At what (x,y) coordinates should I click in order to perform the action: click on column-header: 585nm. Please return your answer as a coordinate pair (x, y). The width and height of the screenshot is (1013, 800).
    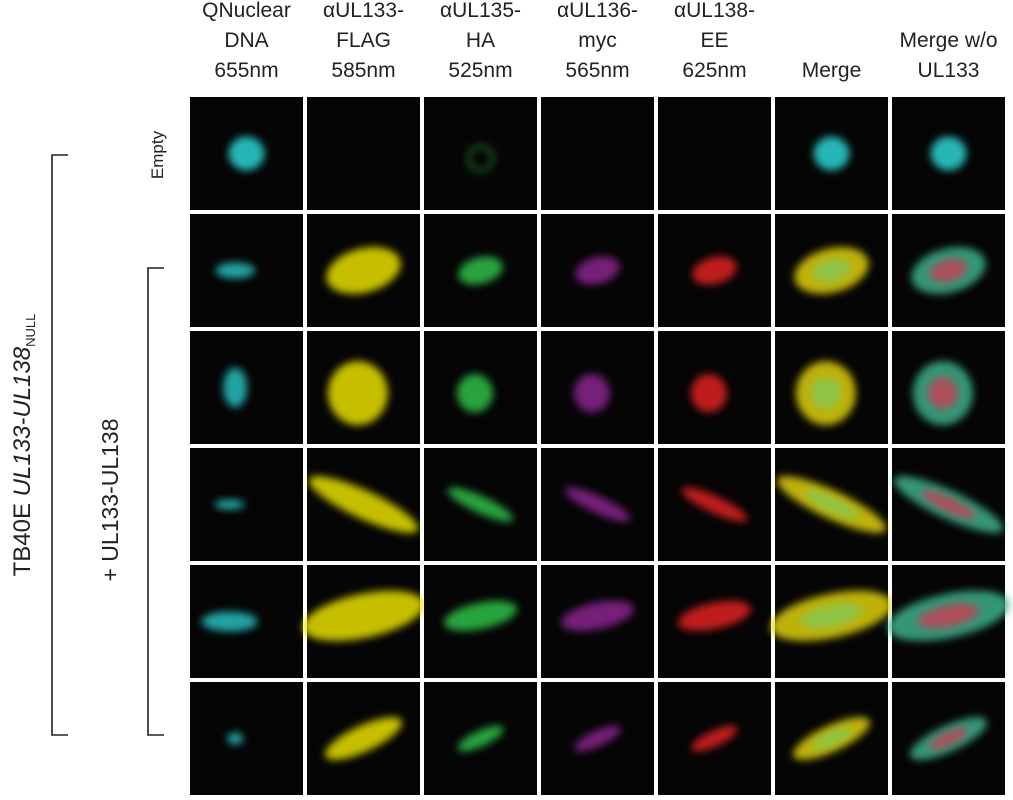
    Looking at the image, I should click on (363, 70).